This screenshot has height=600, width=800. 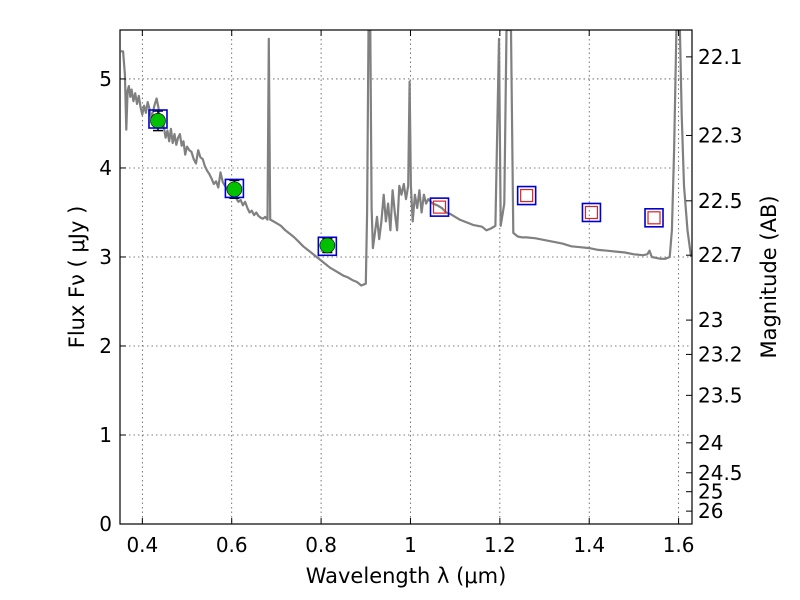 What do you see at coordinates (232, 545) in the screenshot?
I see `x-tick-label: 0.6` at bounding box center [232, 545].